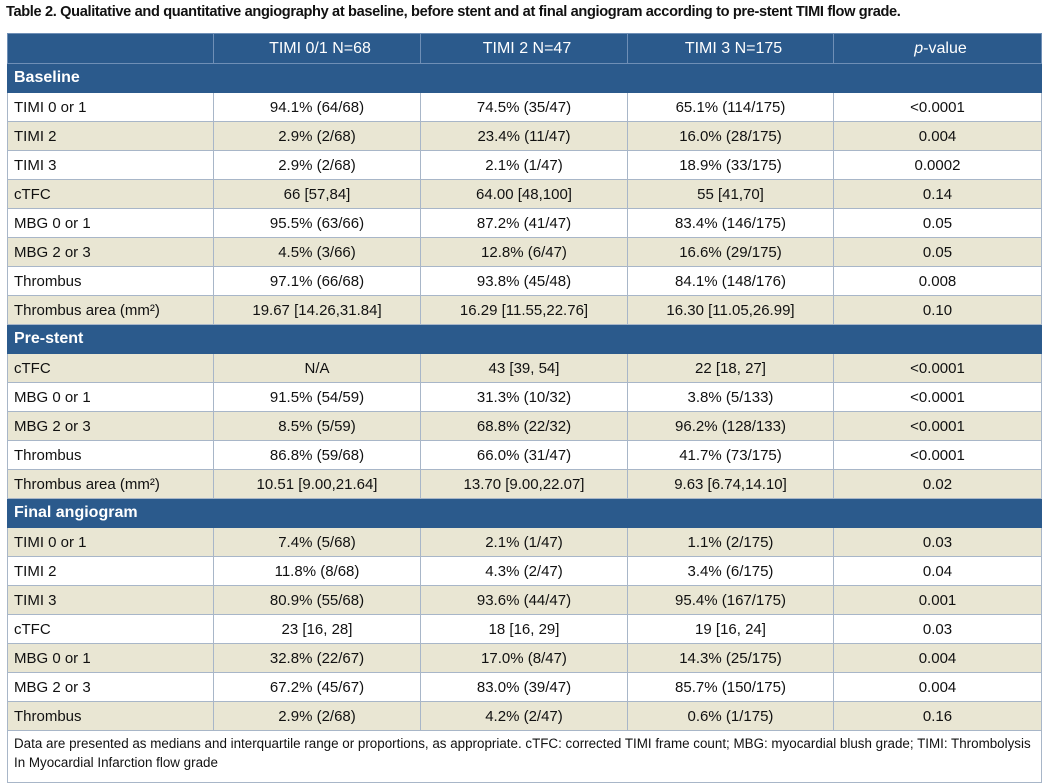  What do you see at coordinates (919, 48) in the screenshot?
I see `header-italic: p` at bounding box center [919, 48].